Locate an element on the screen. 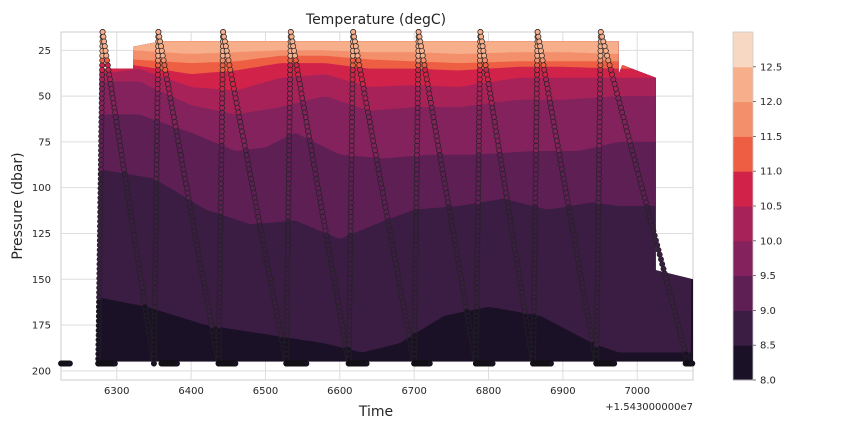  x-axis-ticks: 6300 6400 6500 6600 6700 6800 6900 7000 is located at coordinates (377, 391).